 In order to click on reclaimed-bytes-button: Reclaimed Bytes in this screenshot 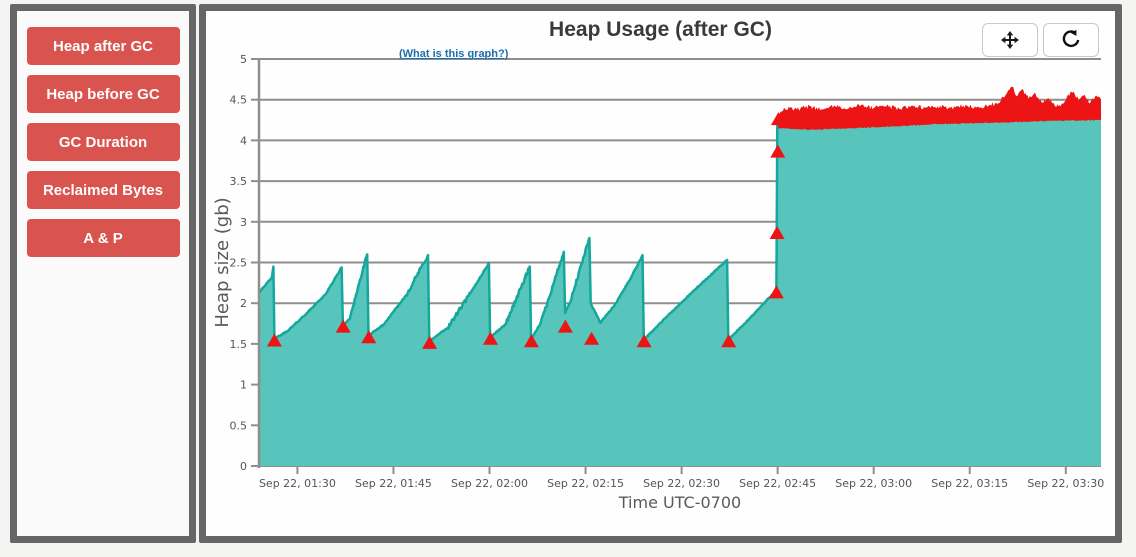, I will do `click(103, 190)`.